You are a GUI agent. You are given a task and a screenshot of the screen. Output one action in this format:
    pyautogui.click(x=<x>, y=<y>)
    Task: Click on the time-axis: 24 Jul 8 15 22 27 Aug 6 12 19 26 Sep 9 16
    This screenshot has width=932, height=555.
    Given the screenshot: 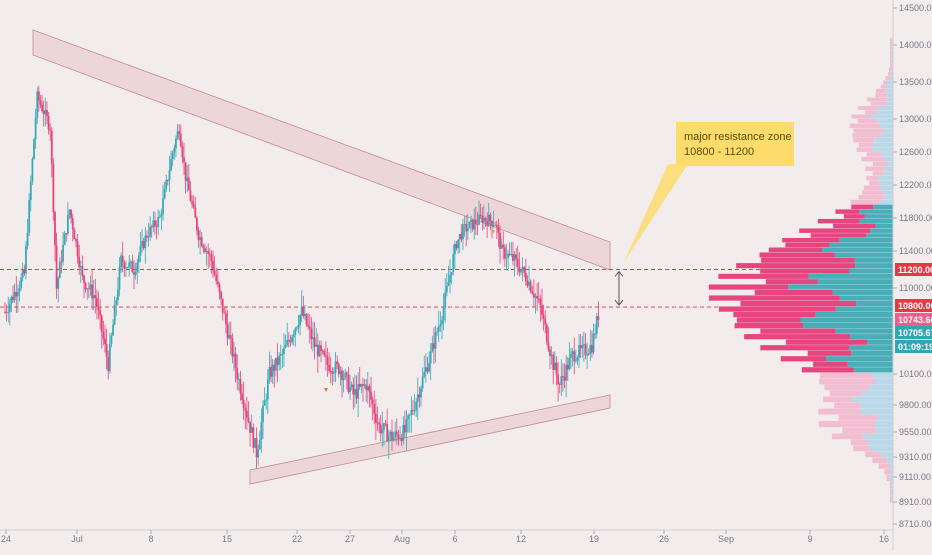 What is the action you would take?
    pyautogui.click(x=446, y=536)
    